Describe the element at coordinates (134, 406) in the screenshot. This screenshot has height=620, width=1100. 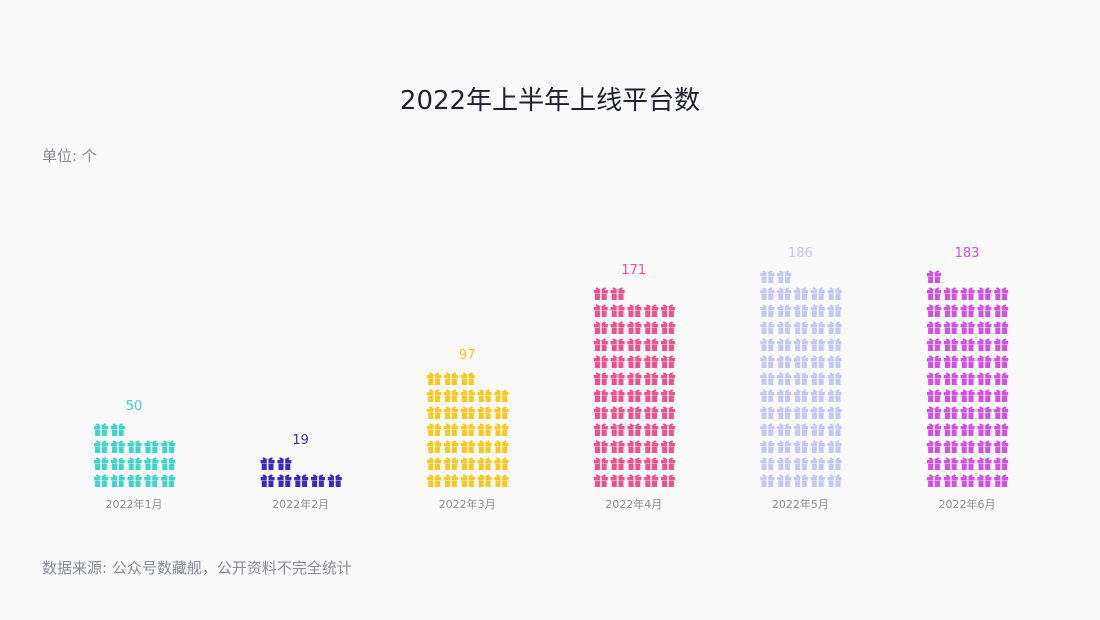
I see `value-label: 50` at that location.